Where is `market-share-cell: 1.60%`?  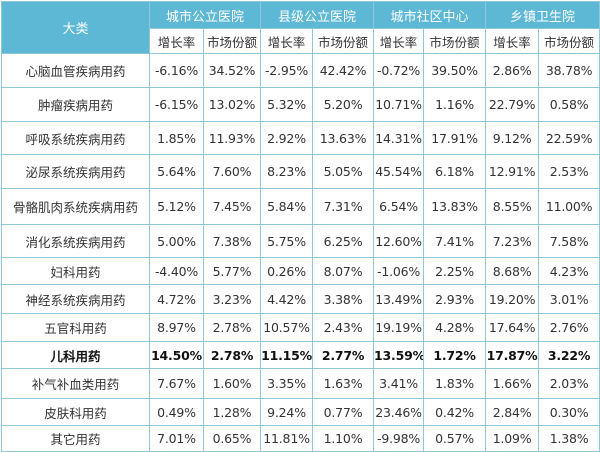 market-share-cell: 1.60% is located at coordinates (232, 383).